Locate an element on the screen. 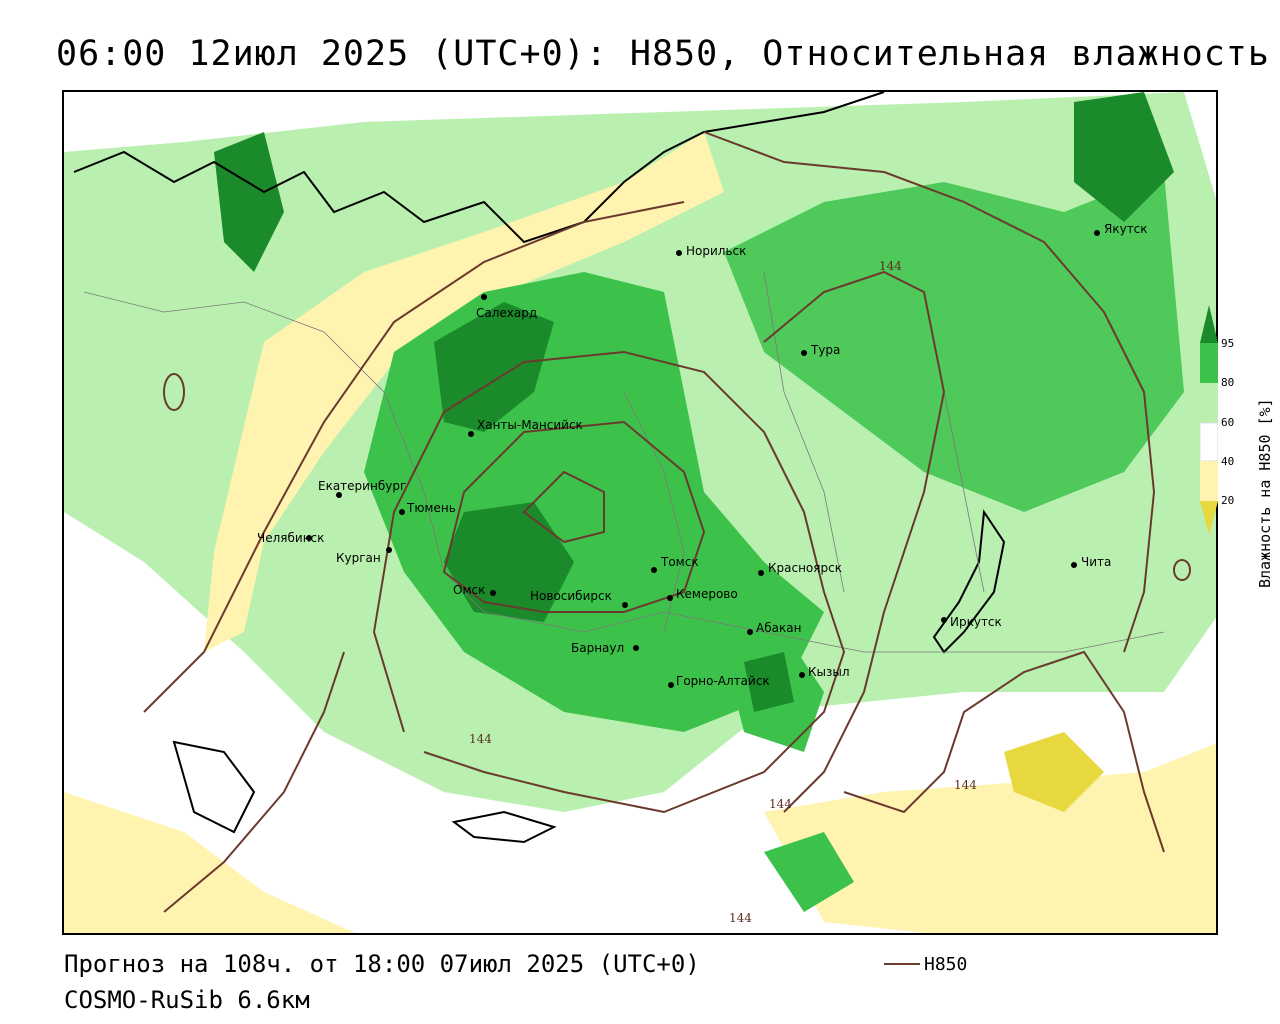 This screenshot has height=1024, width=1280. city-kemerovo: Кемерово is located at coordinates (702, 594).